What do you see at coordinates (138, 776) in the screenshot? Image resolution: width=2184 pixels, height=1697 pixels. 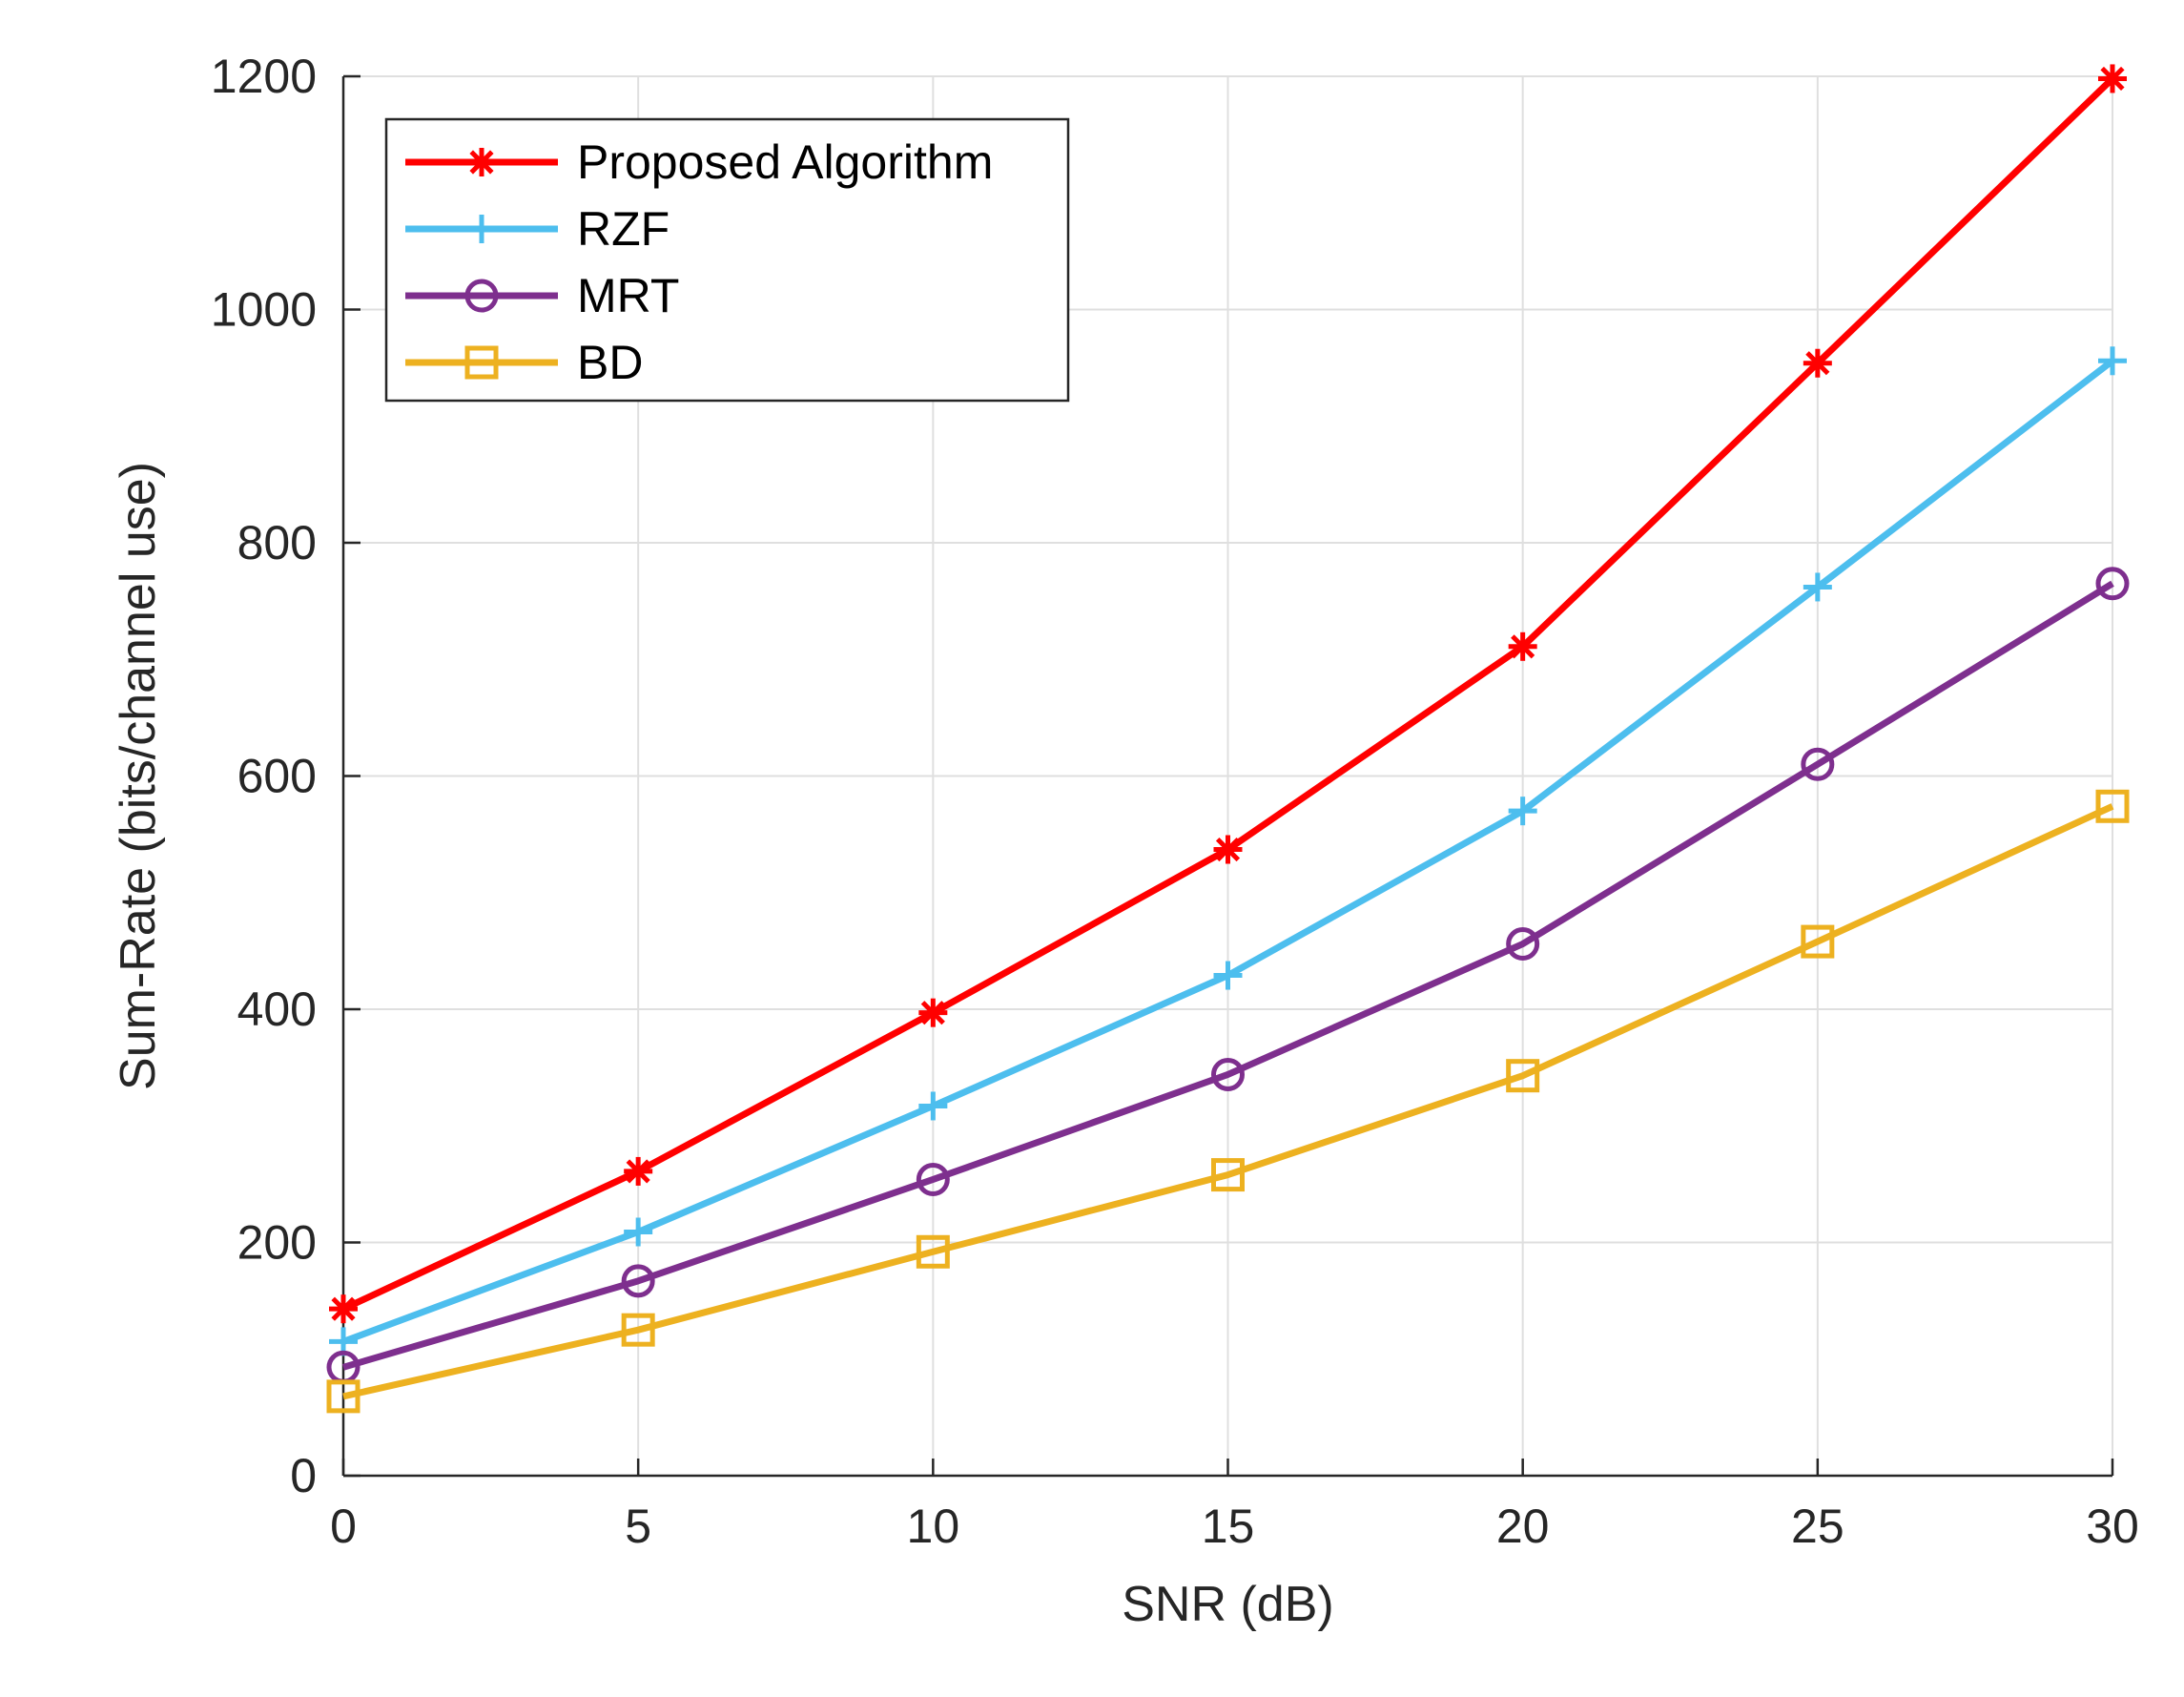 I see `y-axis-label: Sum-Rate (bits/channel use)` at bounding box center [138, 776].